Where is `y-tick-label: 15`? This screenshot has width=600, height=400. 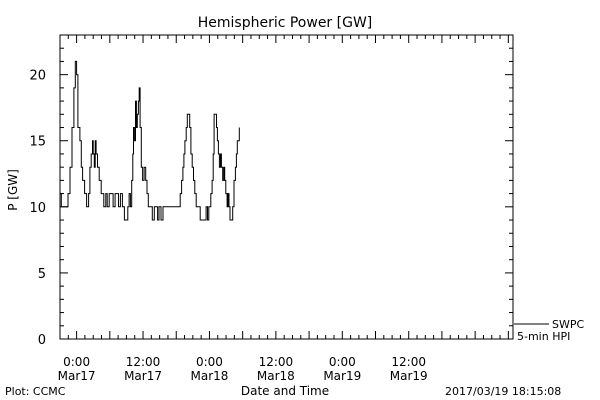
y-tick-label: 15 is located at coordinates (37, 142).